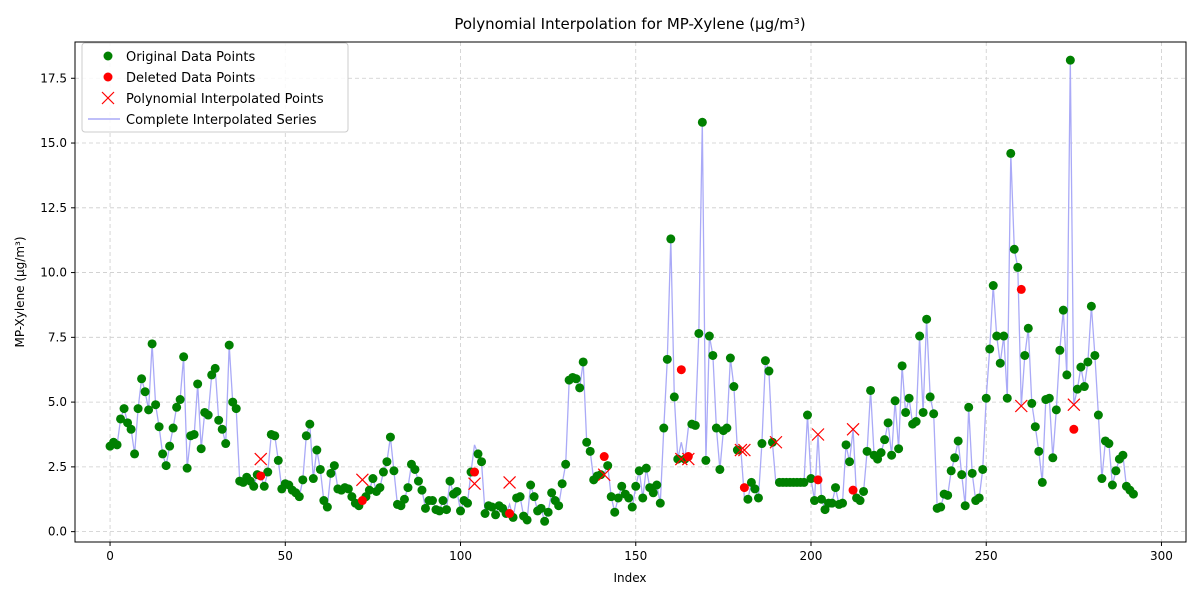 Image resolution: width=1200 pixels, height=600 pixels. What do you see at coordinates (108, 77) in the screenshot?
I see `legend-marker-deleted` at bounding box center [108, 77].